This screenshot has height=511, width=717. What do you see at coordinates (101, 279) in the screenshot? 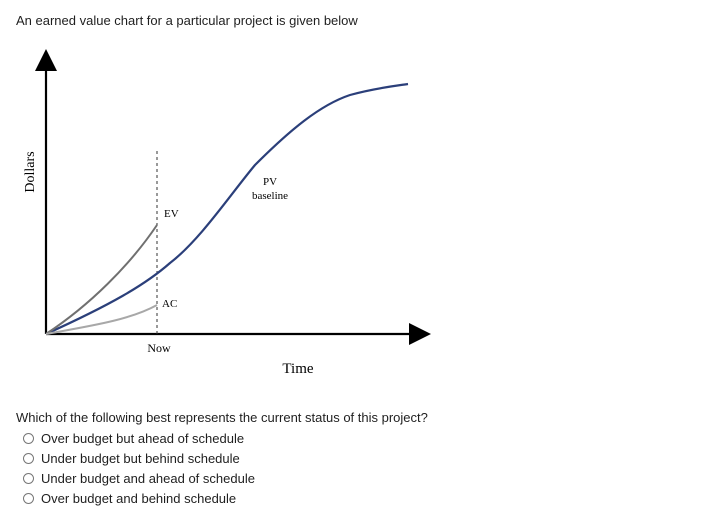
I see `ev-line` at bounding box center [101, 279].